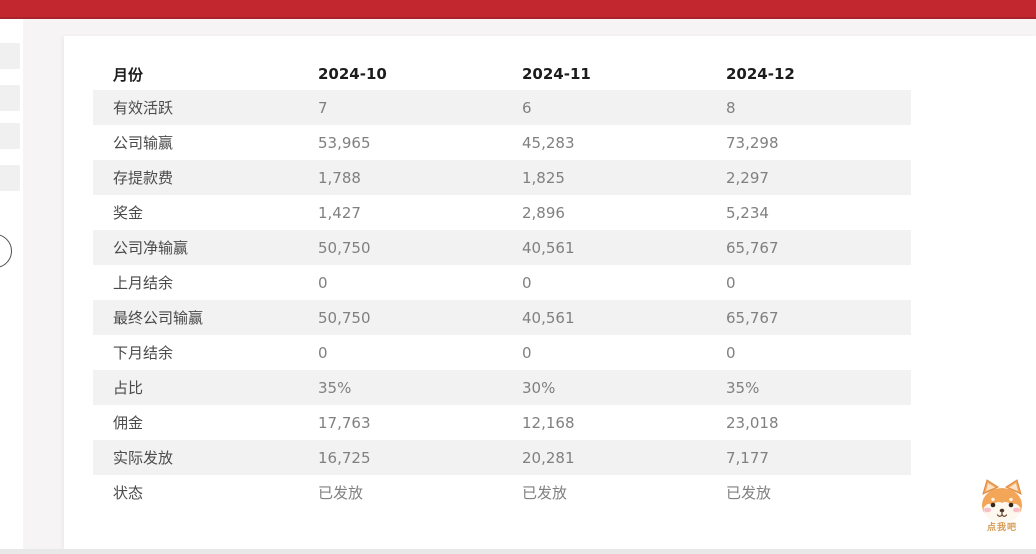 This screenshot has width=1036, height=554. Describe the element at coordinates (502, 107) in the screenshot. I see `table-row: 有效活跃 7 6 8` at that location.